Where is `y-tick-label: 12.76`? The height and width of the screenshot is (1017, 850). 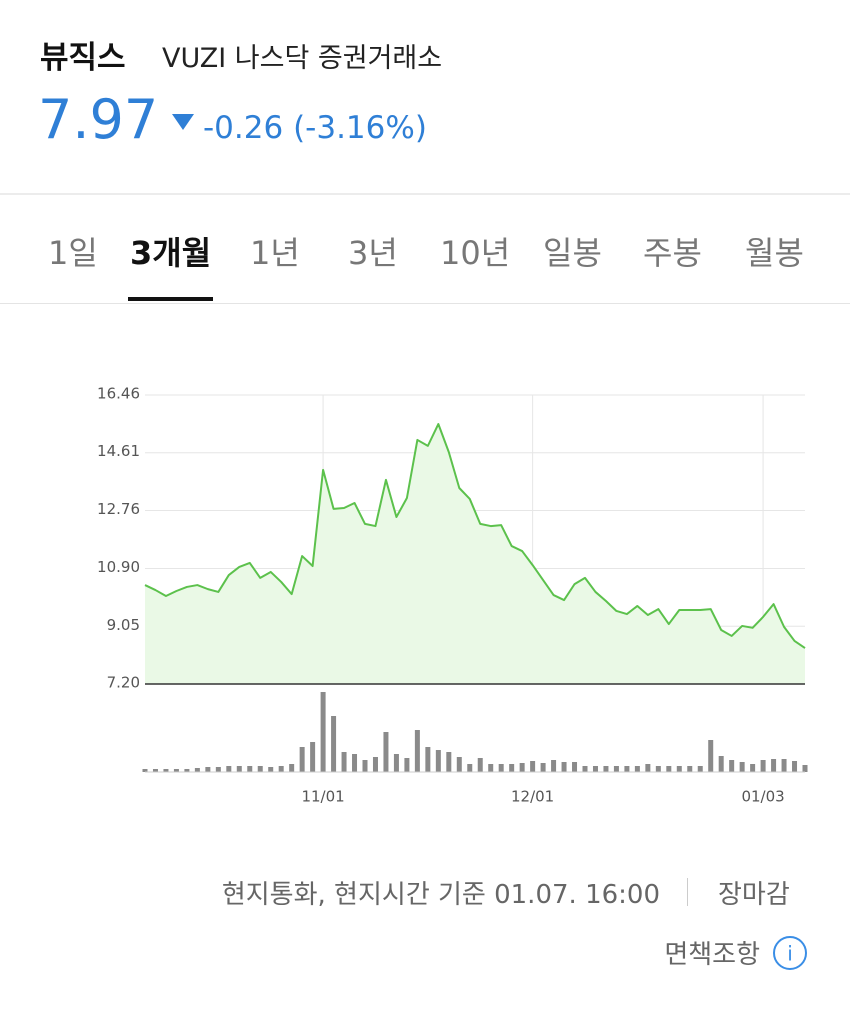 y-tick-label: 12.76 is located at coordinates (118, 509).